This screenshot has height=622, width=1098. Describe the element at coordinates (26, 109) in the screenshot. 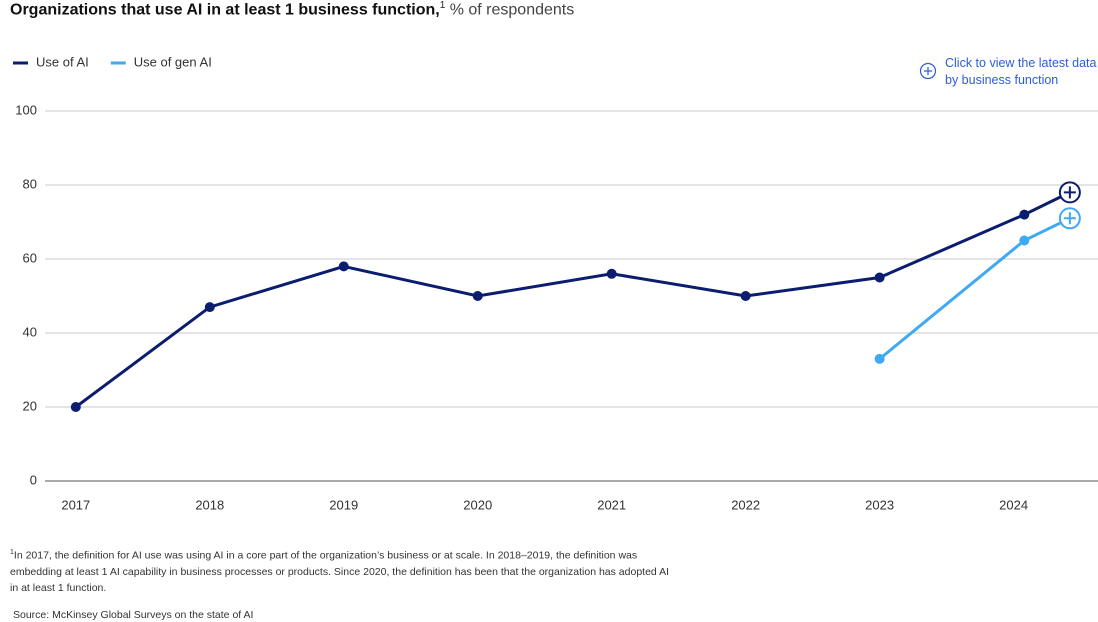

I see `y-tick-label: 100` at that location.